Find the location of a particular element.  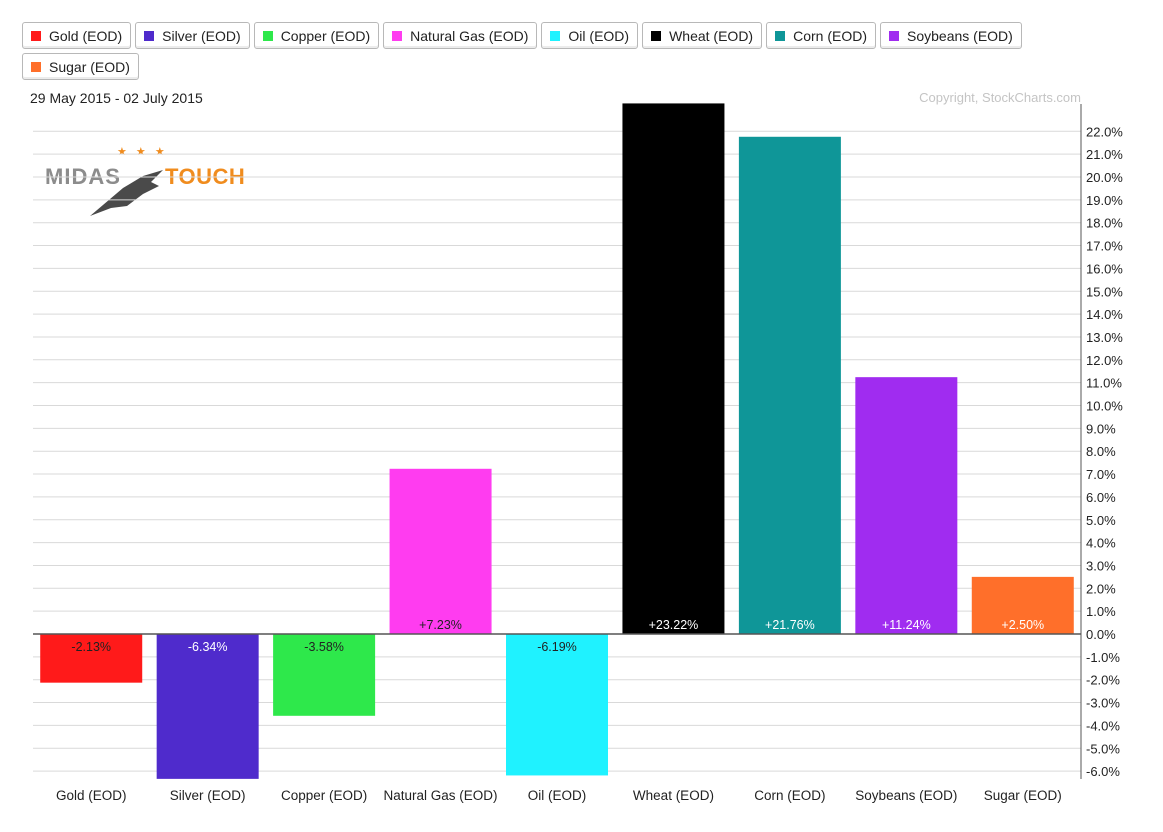

legend-label: Corn (EOD) is located at coordinates (830, 35).